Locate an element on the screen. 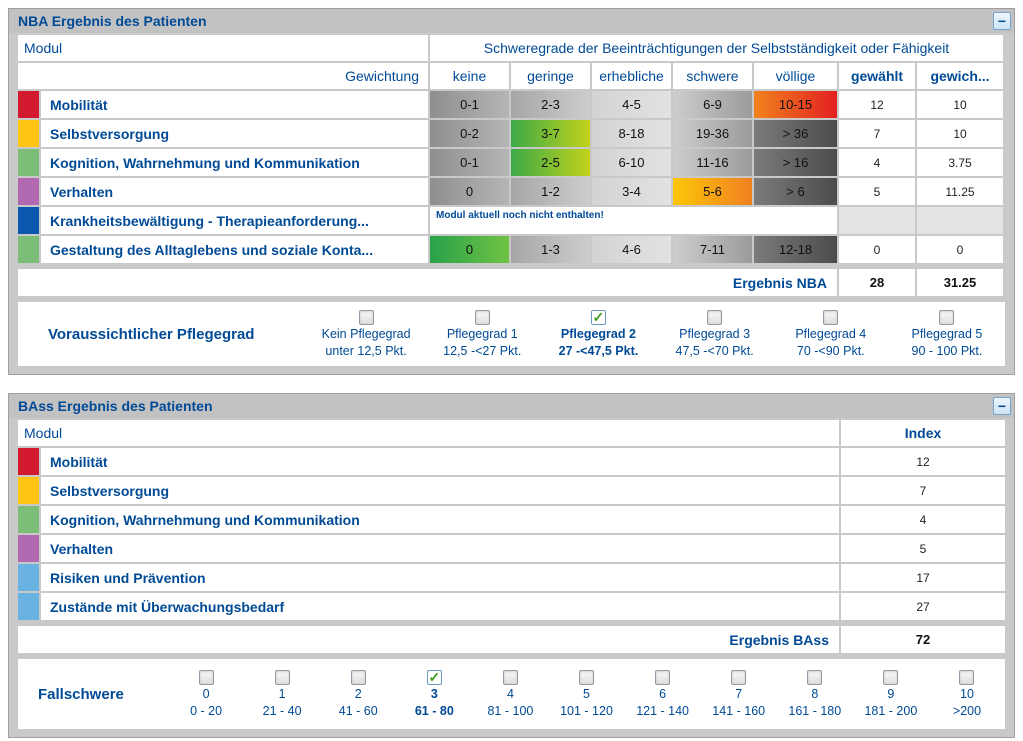 The width and height of the screenshot is (1023, 741). minus-icon: − is located at coordinates (1002, 20).